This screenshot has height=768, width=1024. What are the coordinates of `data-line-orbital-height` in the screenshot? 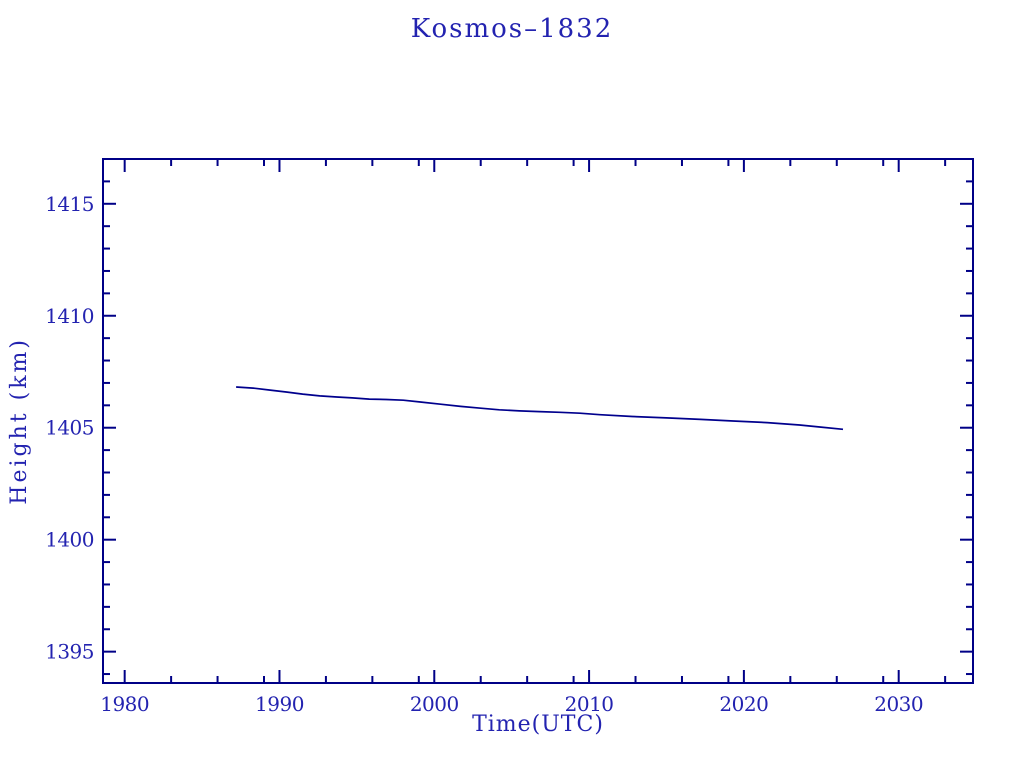 It's located at (540, 408).